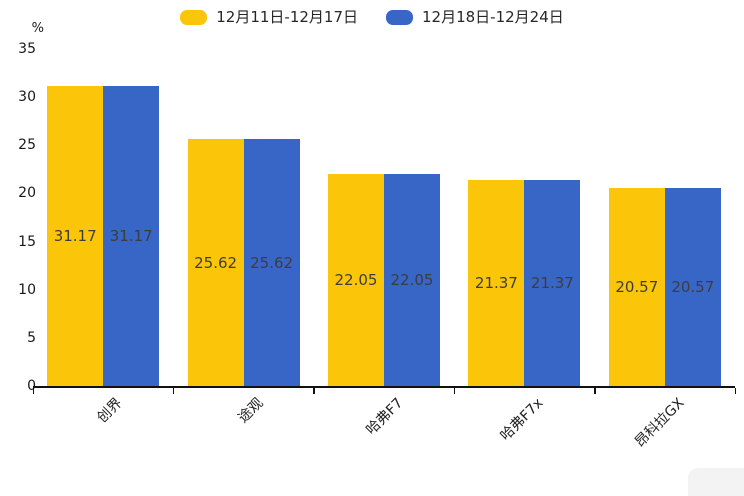 This screenshot has width=744, height=496. Describe the element at coordinates (37, 28) in the screenshot. I see `y-axis-unit-label: %` at that location.